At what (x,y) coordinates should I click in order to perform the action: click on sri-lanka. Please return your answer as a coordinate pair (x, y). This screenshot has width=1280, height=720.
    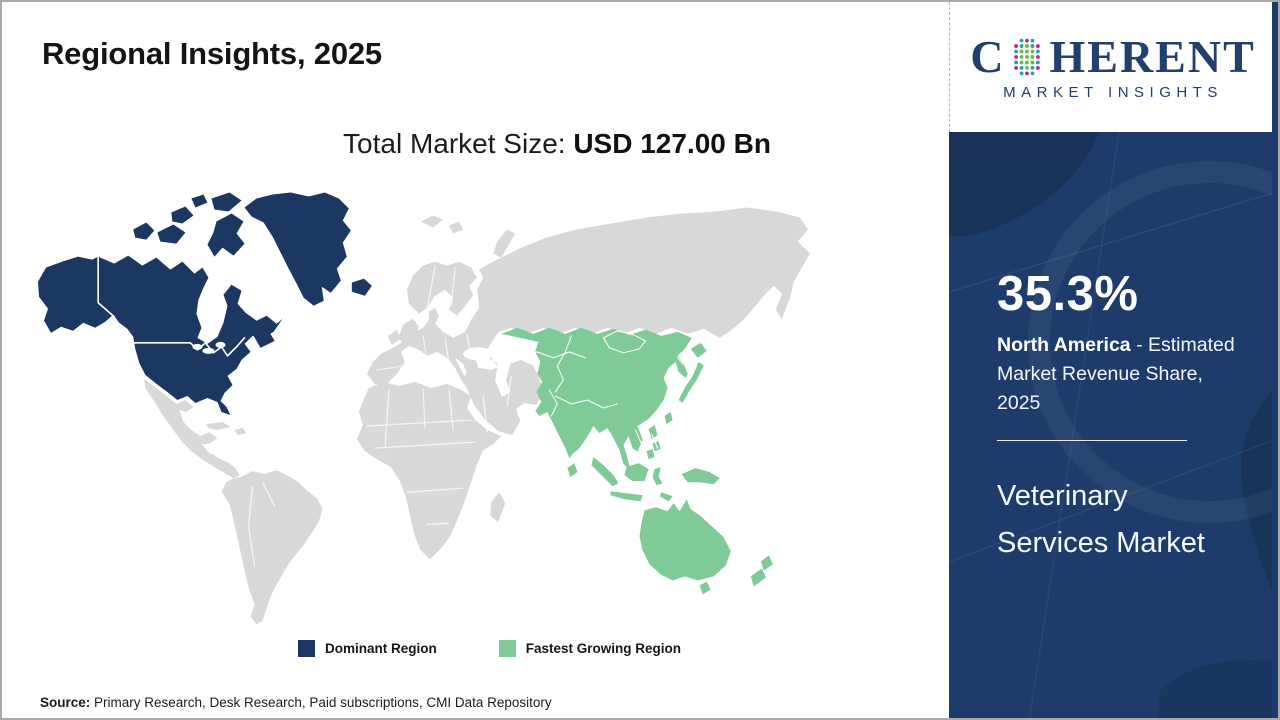
    Looking at the image, I should click on (572, 470).